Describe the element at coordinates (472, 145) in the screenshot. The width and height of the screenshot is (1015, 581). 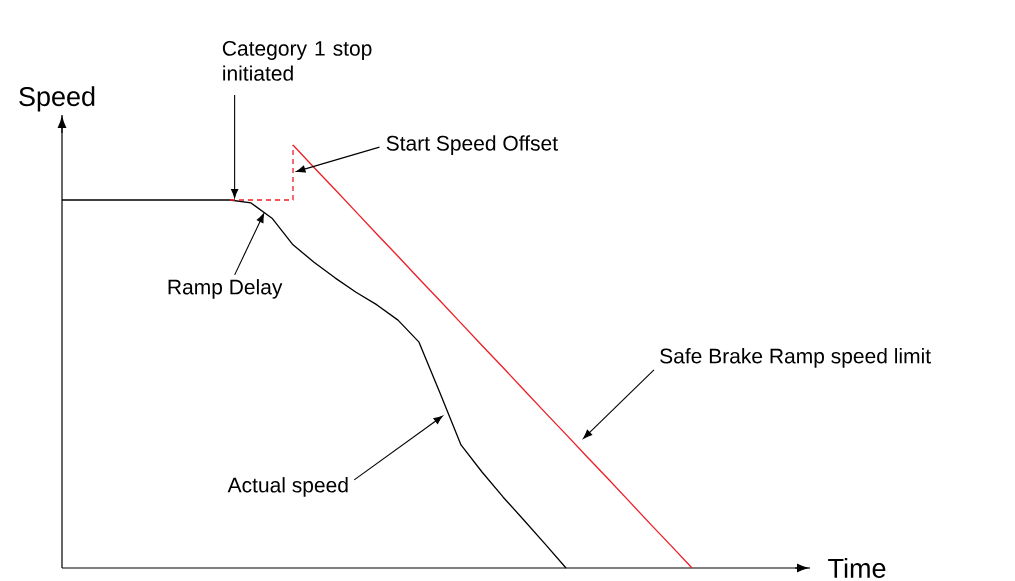
I see `annotation: Start Speed Offset` at that location.